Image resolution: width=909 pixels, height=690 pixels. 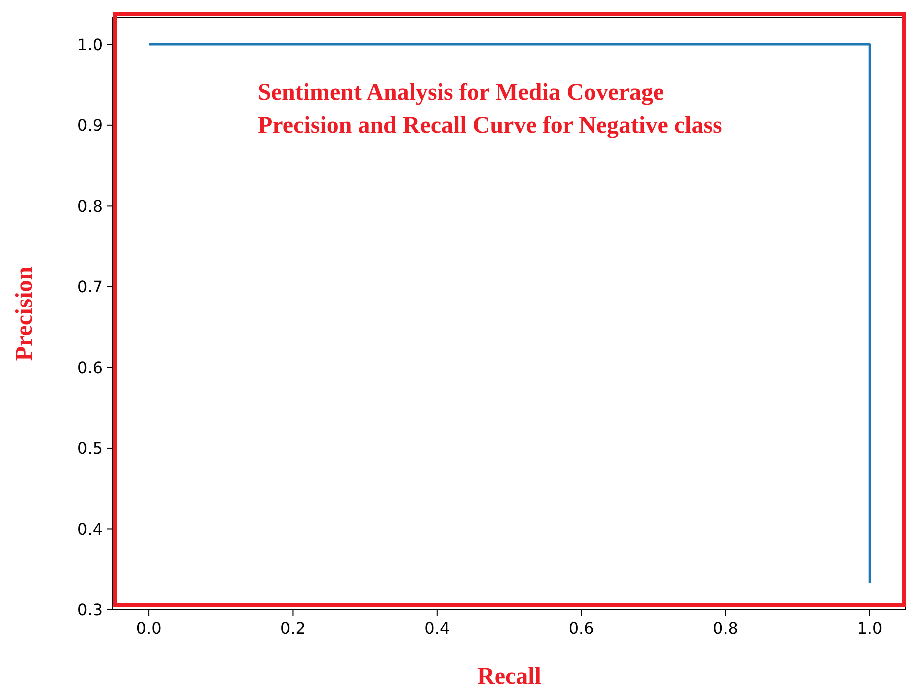 What do you see at coordinates (90, 206) in the screenshot?
I see `y-tick-label: 0.8` at bounding box center [90, 206].